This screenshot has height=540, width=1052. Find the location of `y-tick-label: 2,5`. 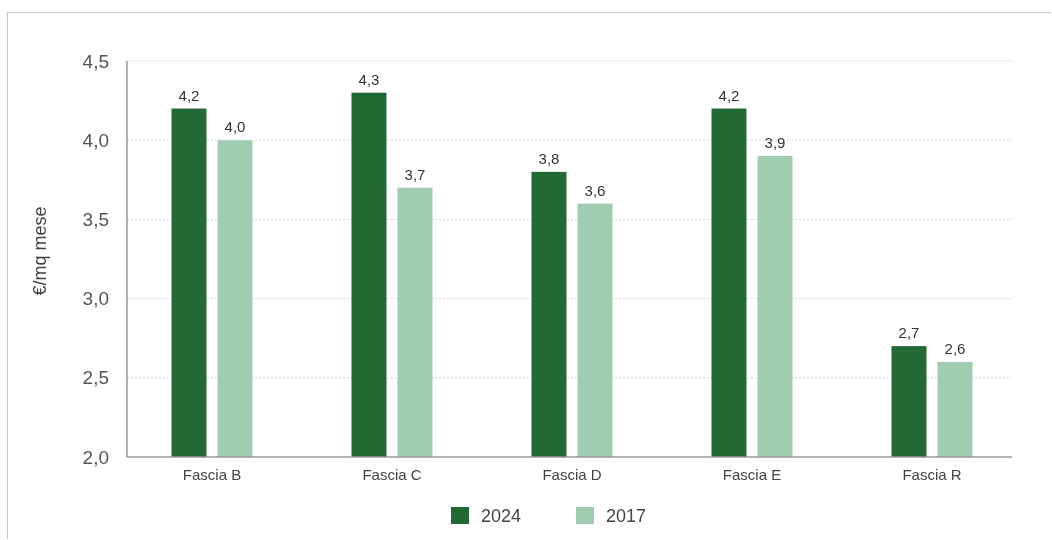

y-tick-label: 2,5 is located at coordinates (95, 378).